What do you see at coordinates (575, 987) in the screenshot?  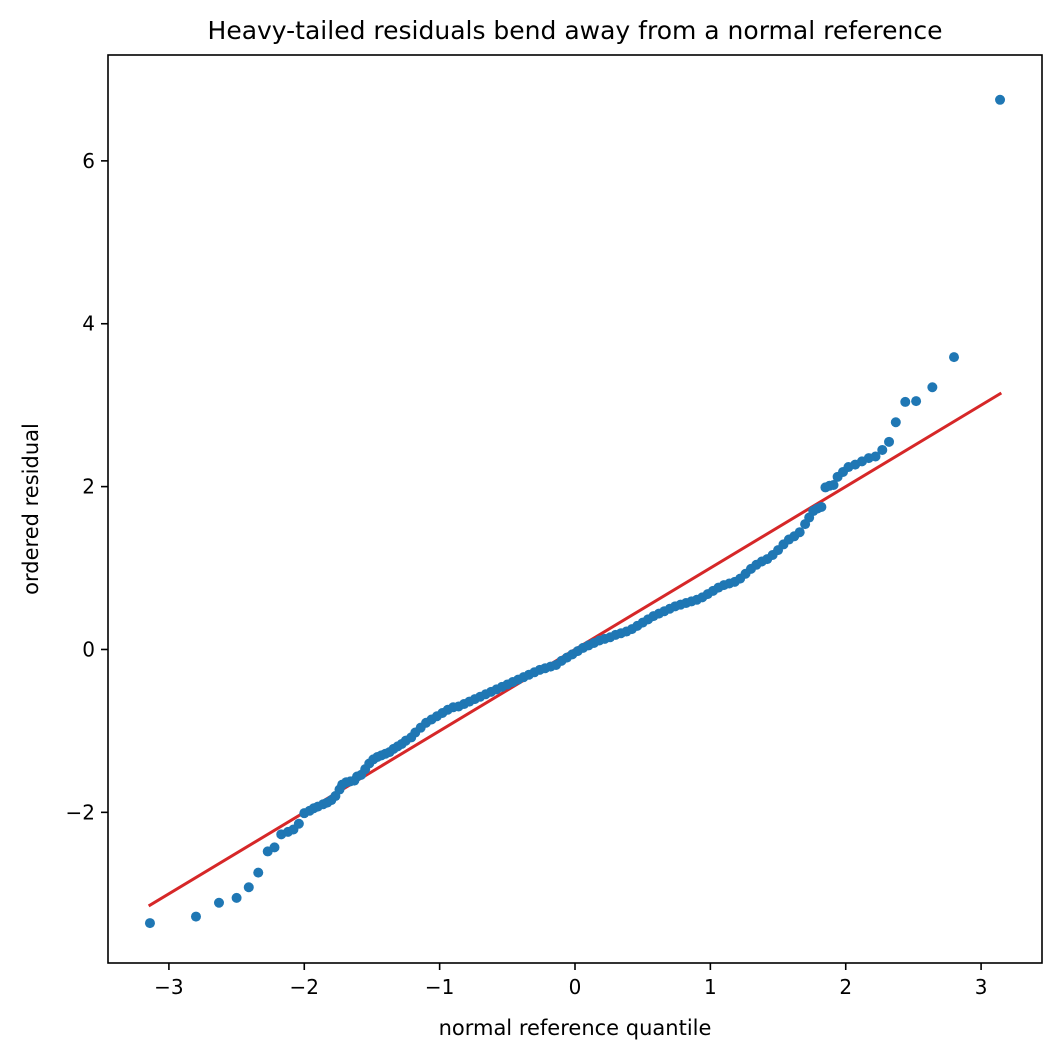 I see `x-tick-label: 0` at bounding box center [575, 987].